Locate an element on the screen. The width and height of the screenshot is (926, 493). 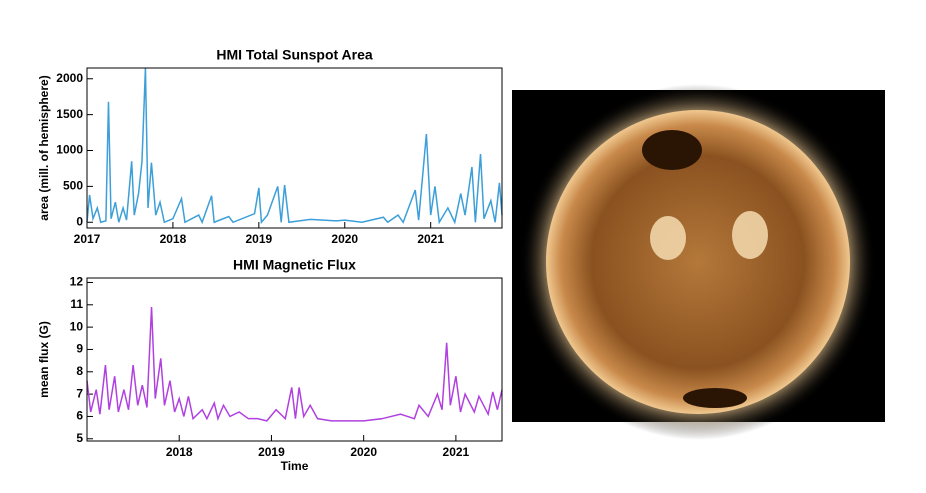
y-axis-label: mean flux (G) is located at coordinates (44, 359).